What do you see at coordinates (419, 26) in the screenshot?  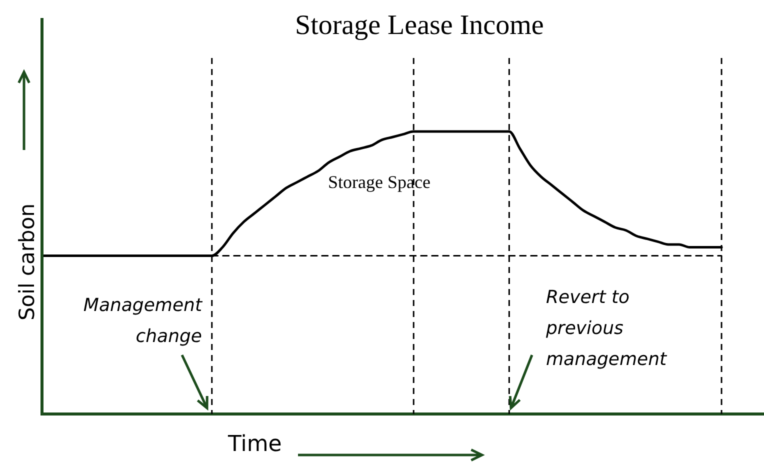 I see `chart-title: Storage Lease Income` at bounding box center [419, 26].